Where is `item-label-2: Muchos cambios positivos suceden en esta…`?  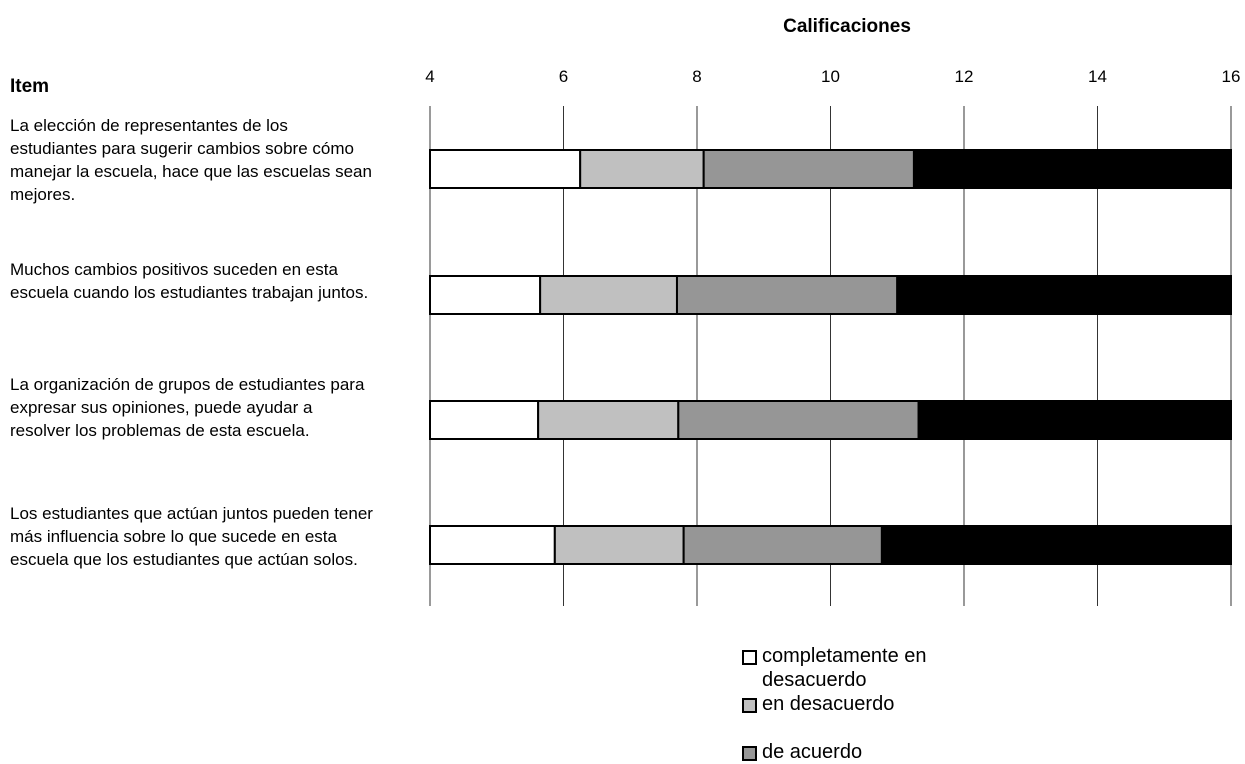
item-label-2: Muchos cambios positivos suceden en esta… is located at coordinates (189, 281).